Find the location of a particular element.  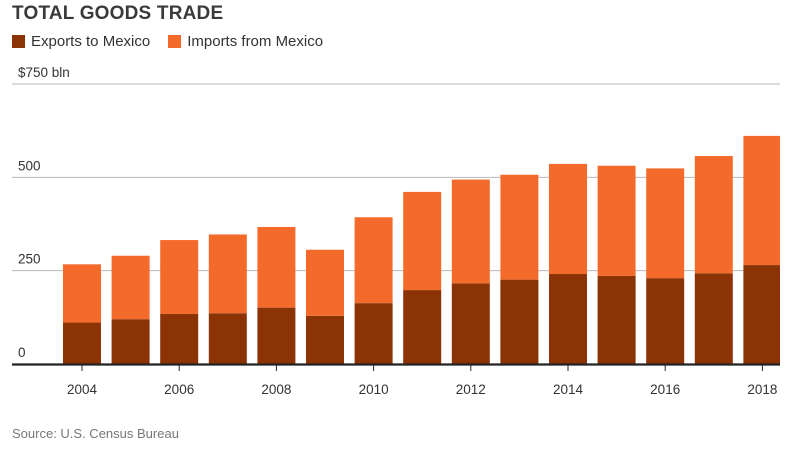

y-tick-label-750: $750 bln is located at coordinates (44, 72).